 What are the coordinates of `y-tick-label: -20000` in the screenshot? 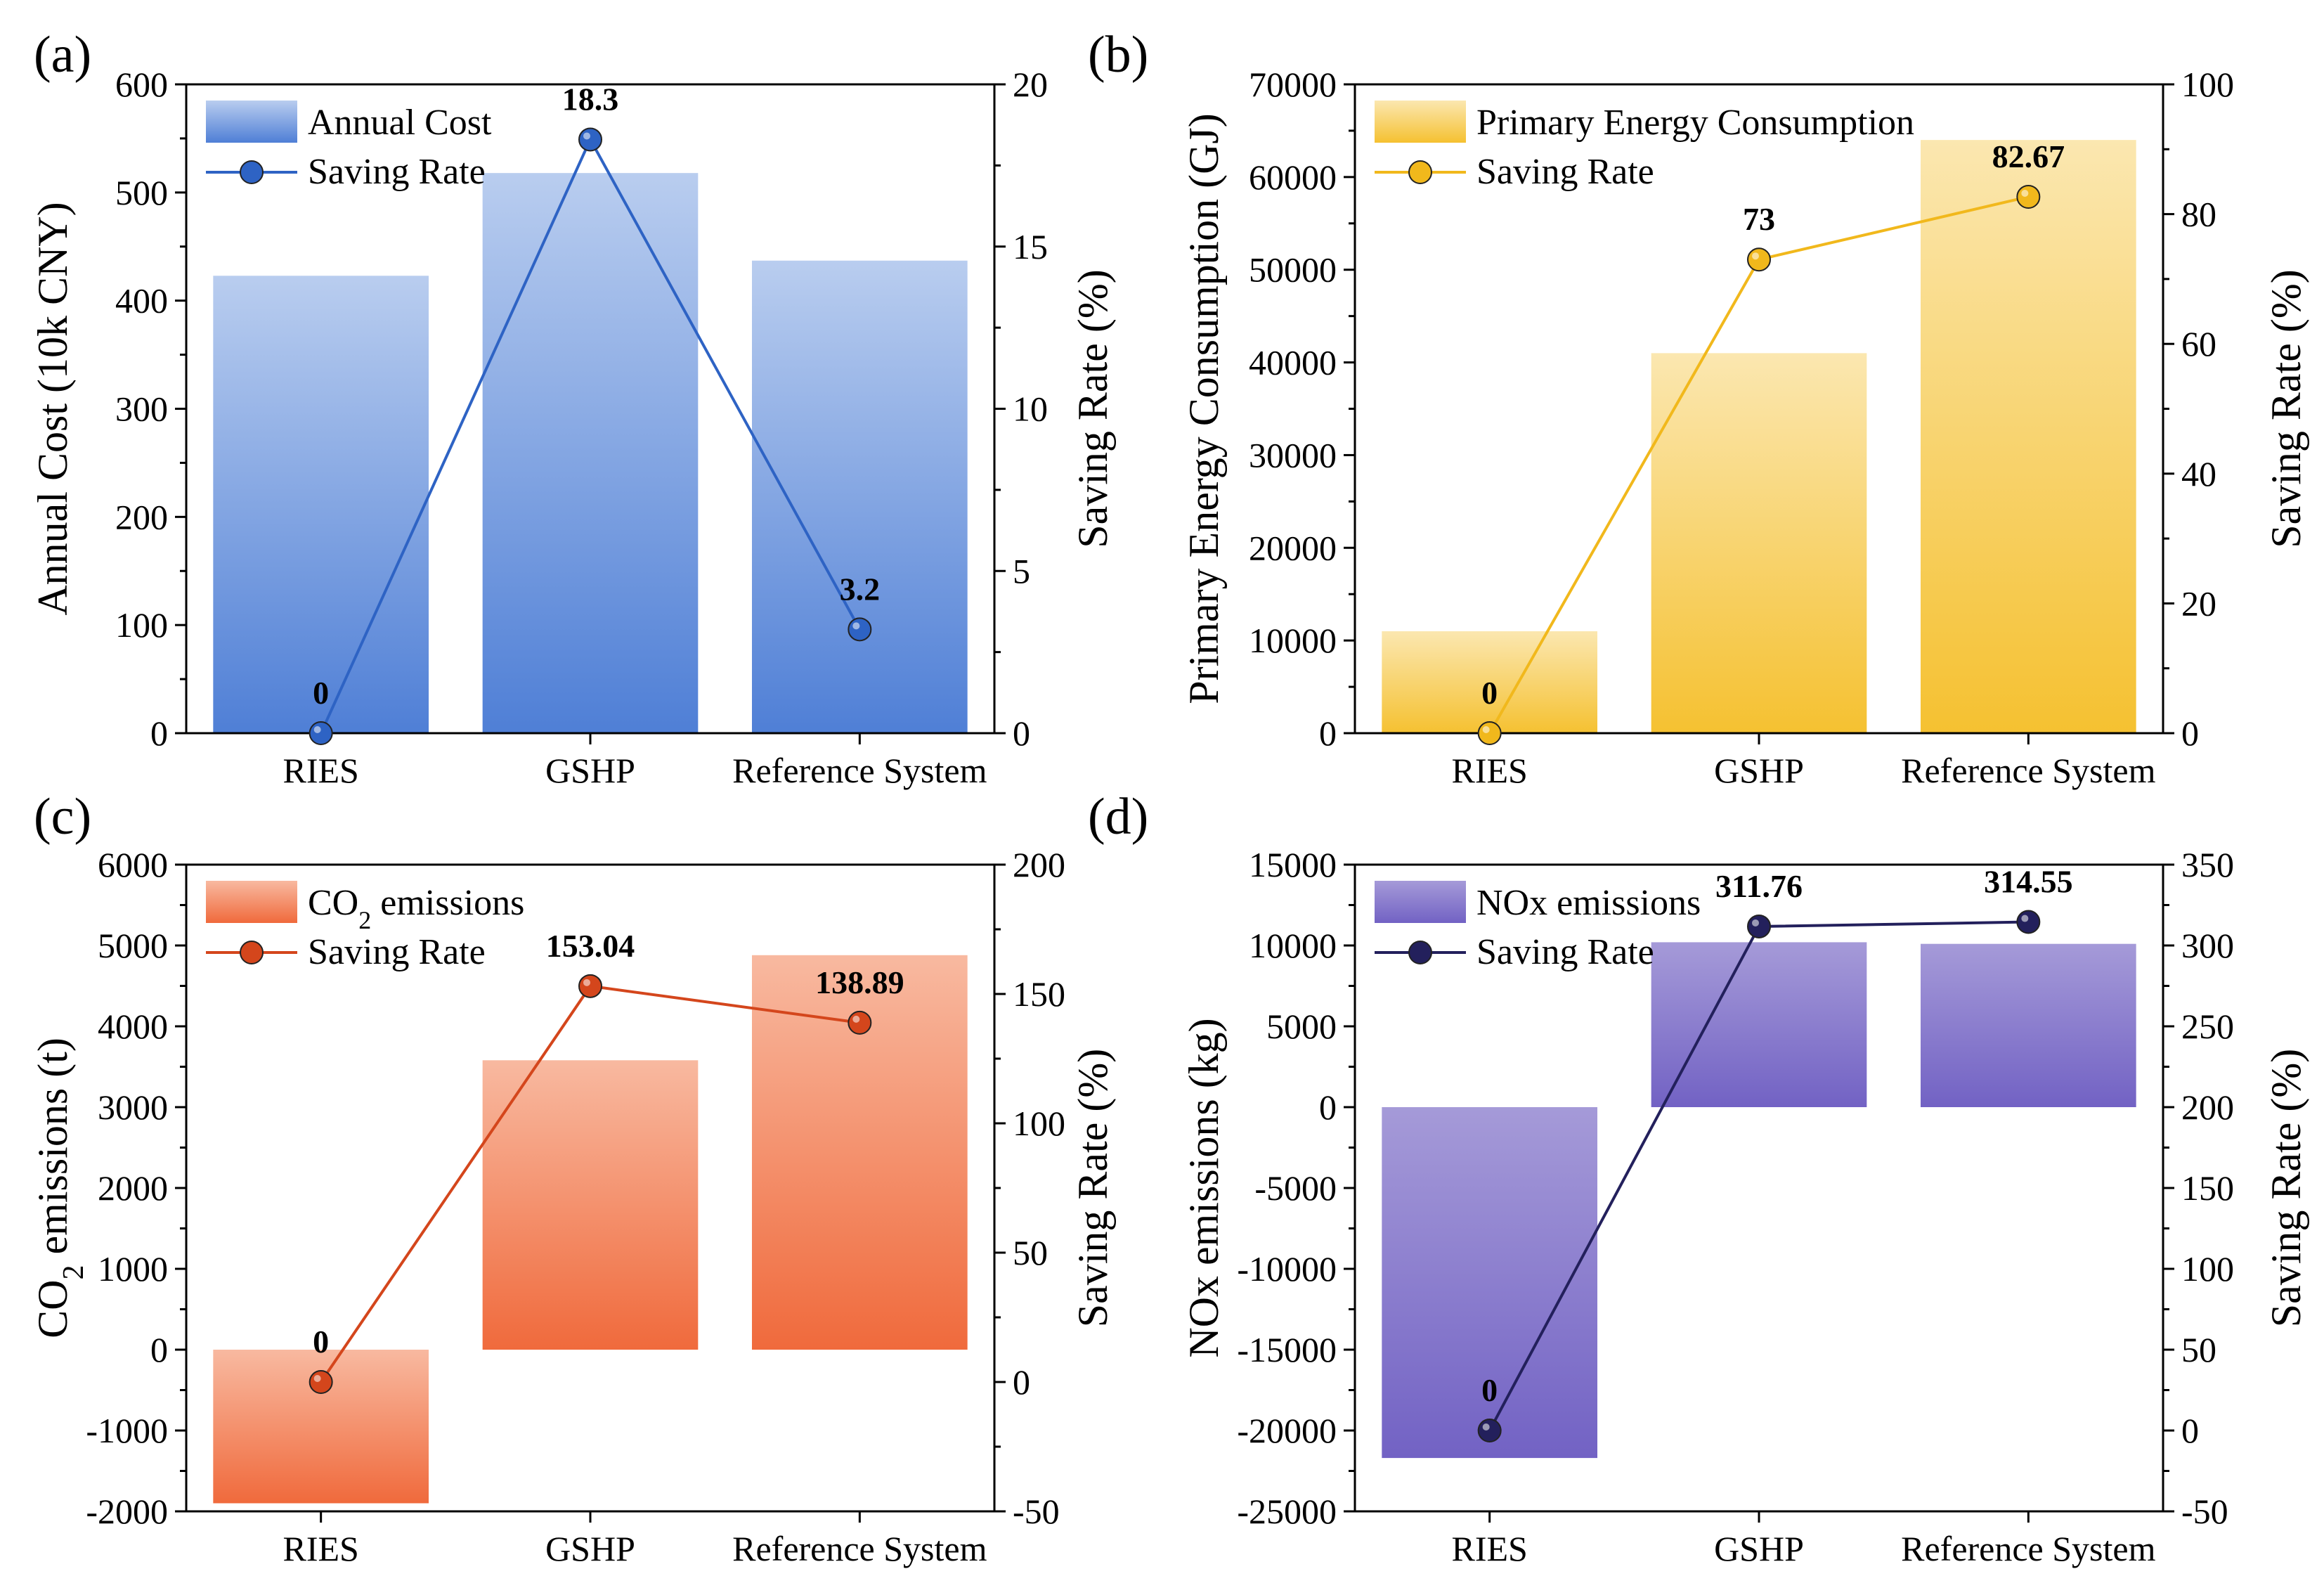 It's located at (1287, 1430).